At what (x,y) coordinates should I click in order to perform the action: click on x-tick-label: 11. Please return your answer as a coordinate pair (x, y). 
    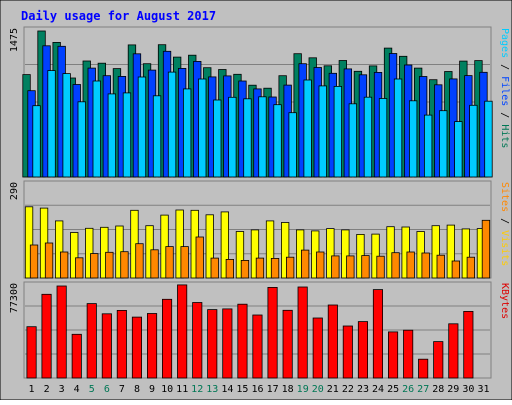
    Looking at the image, I should click on (182, 389).